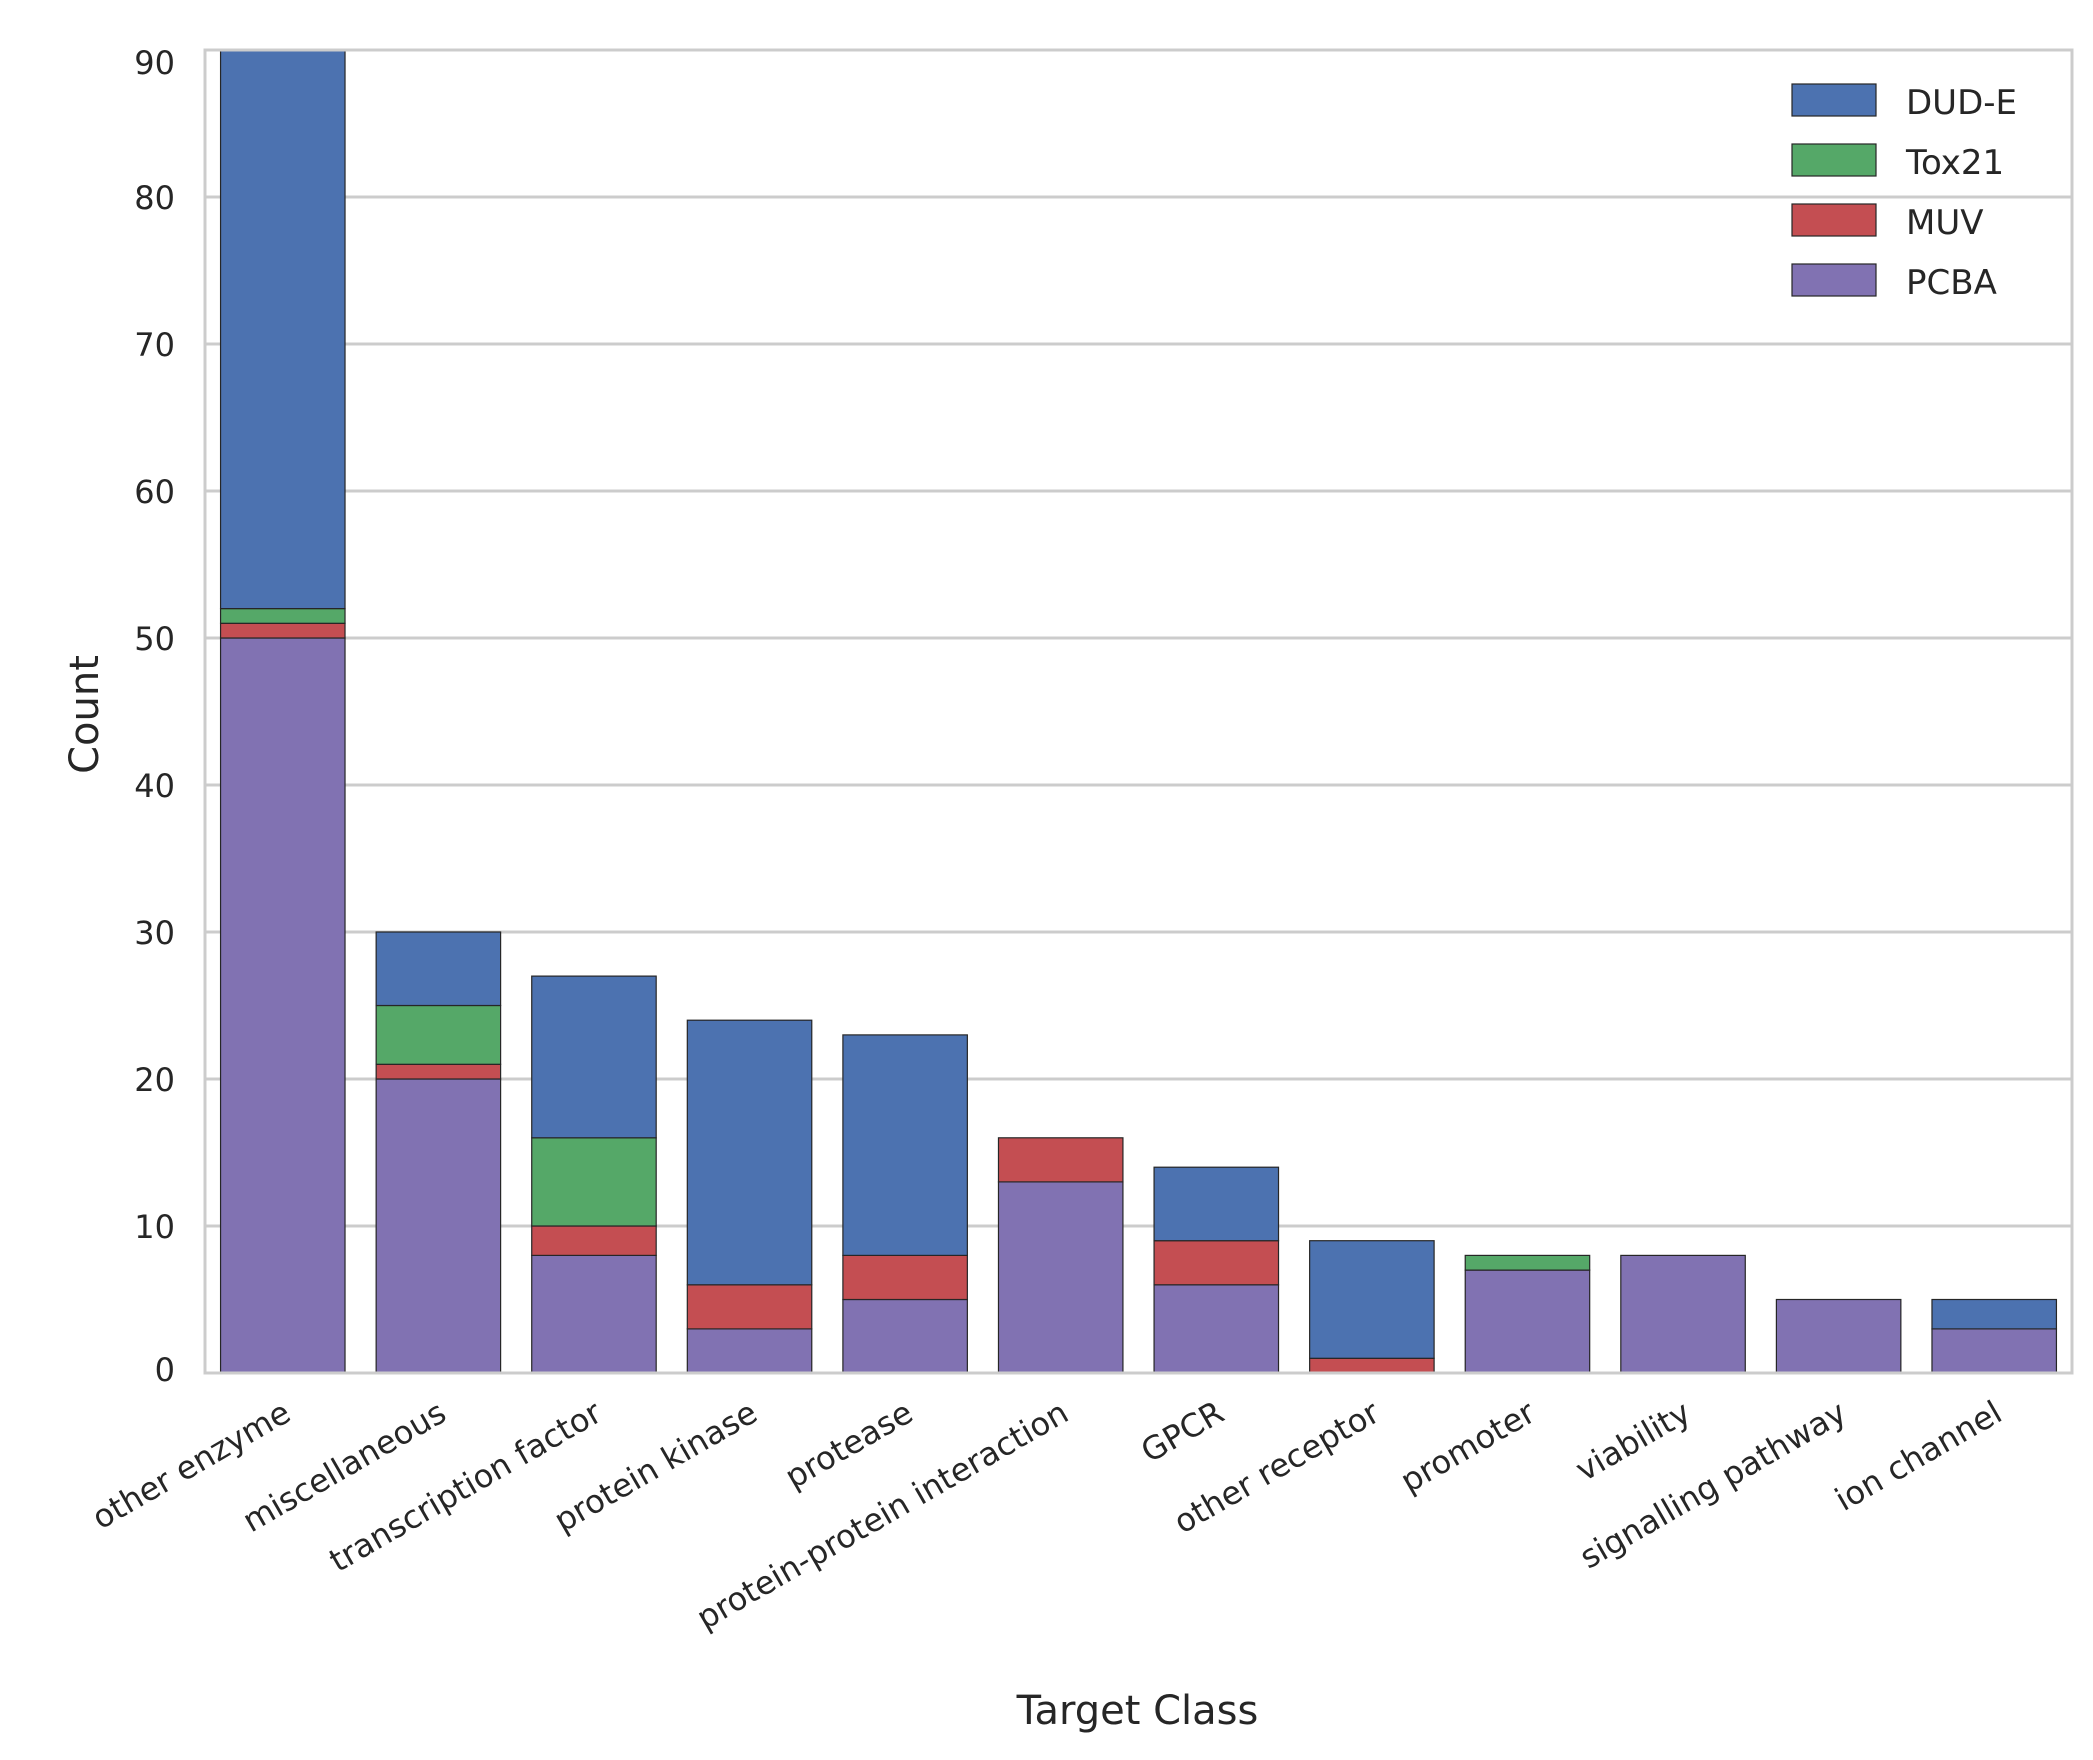  Describe the element at coordinates (1961, 103) in the screenshot. I see `legend-label-dud-e: DUD-E` at that location.